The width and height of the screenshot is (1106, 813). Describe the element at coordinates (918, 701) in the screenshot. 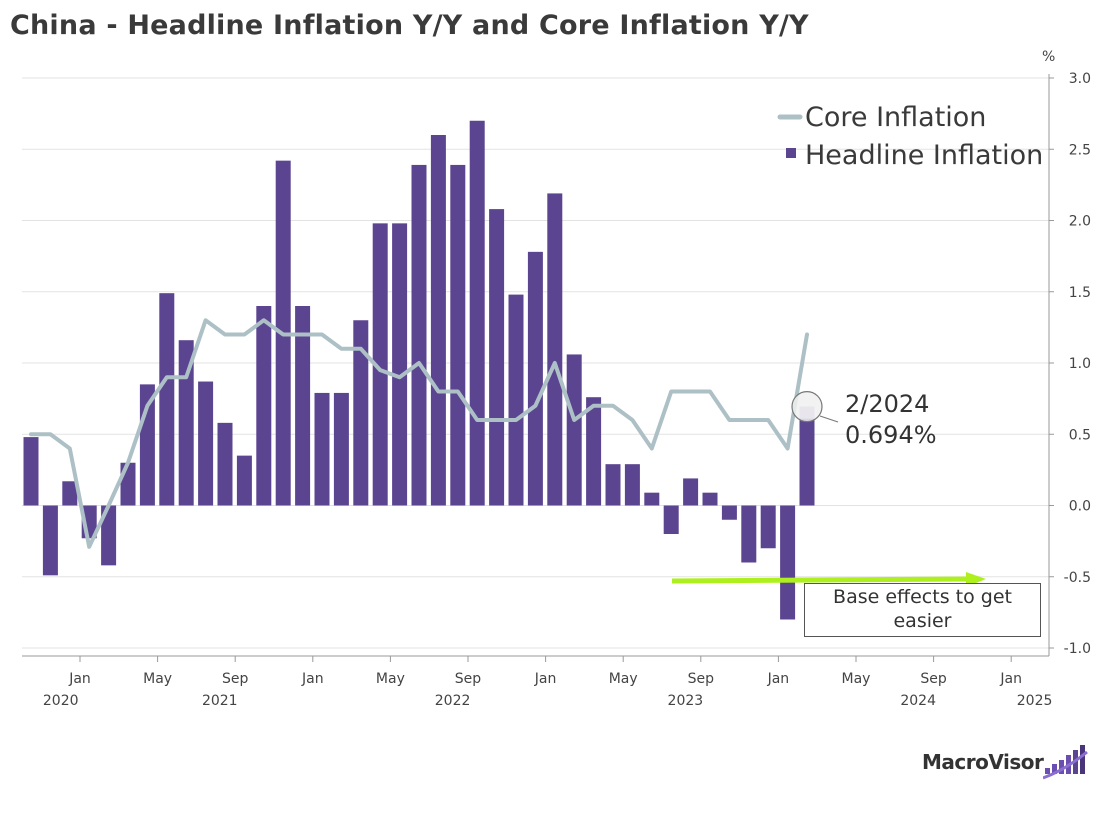

I see `x-year-label: 2024` at that location.